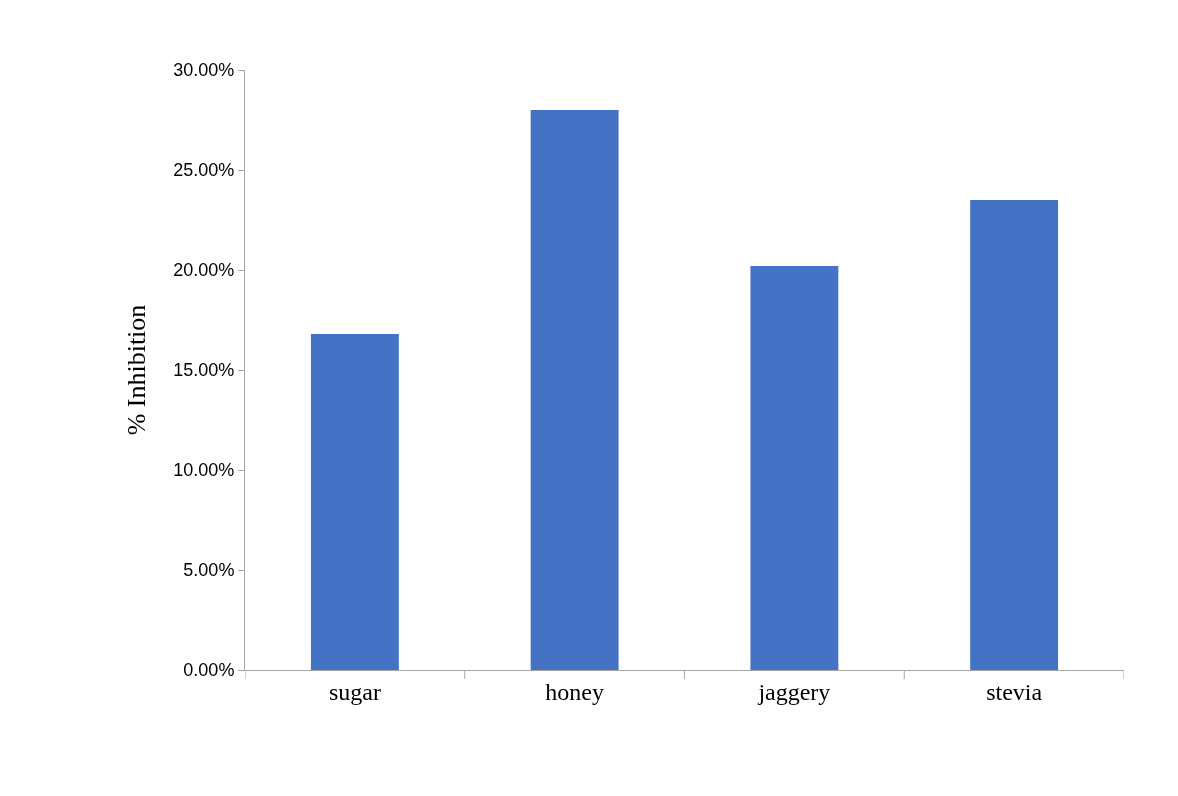 Image resolution: width=1178 pixels, height=796 pixels. What do you see at coordinates (209, 570) in the screenshot?
I see `y-tick-label: 5.00%` at bounding box center [209, 570].